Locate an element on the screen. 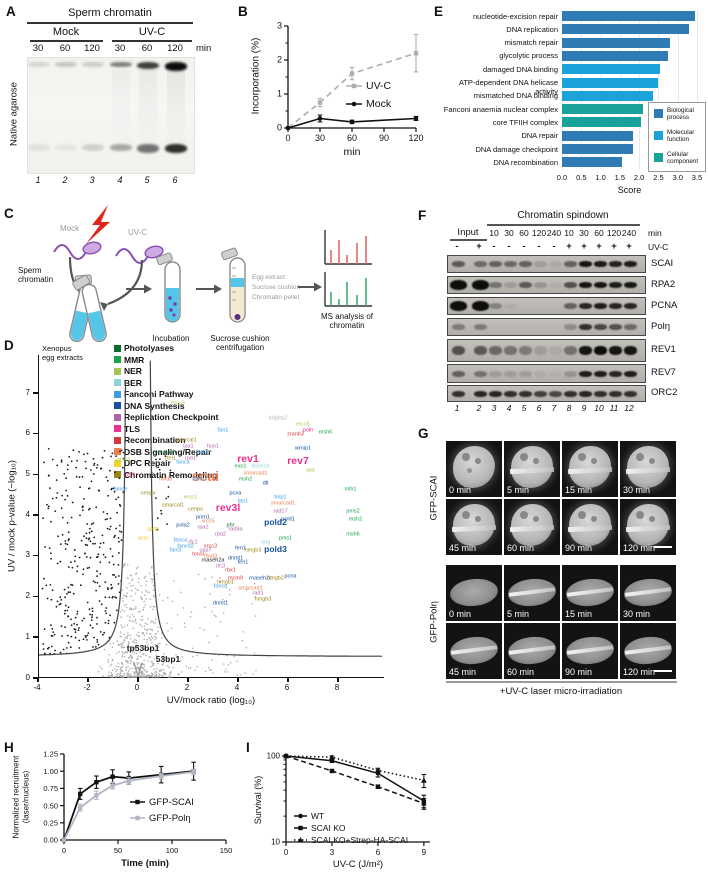 This screenshot has height=878, width=708. spindown-label-1: Sucrose cushion is located at coordinates (240, 338).